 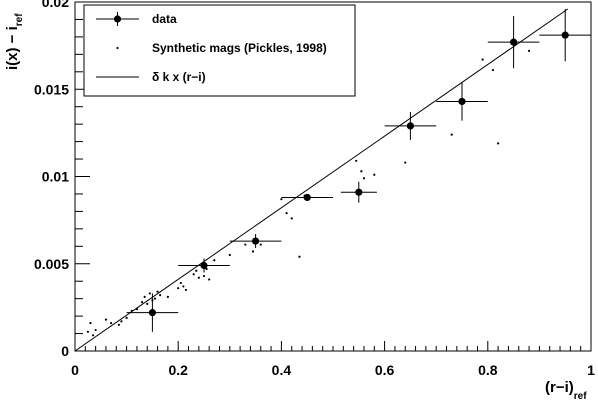 What do you see at coordinates (55, 5) in the screenshot?
I see `y-tick-label: 0.02` at bounding box center [55, 5].